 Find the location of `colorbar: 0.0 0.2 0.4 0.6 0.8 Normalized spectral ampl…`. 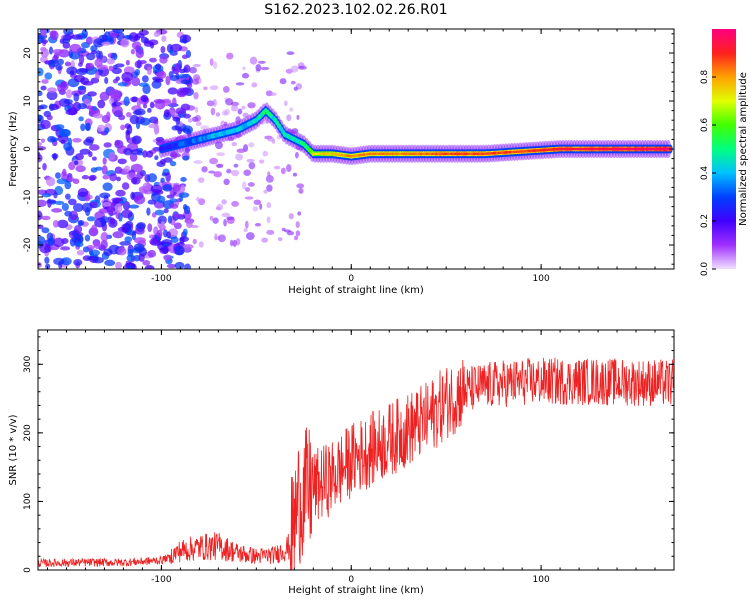

colorbar: 0.0 0.2 0.4 0.6 0.8 Normalized spectral ampl… is located at coordinates (724, 152).